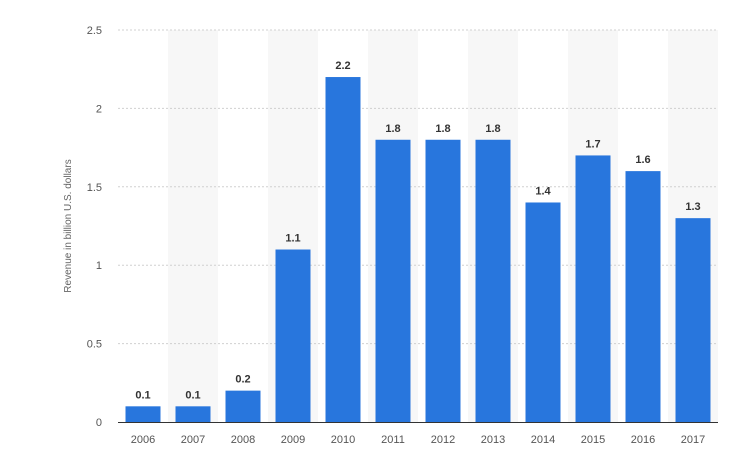  I want to click on bar-2006, so click(143, 414).